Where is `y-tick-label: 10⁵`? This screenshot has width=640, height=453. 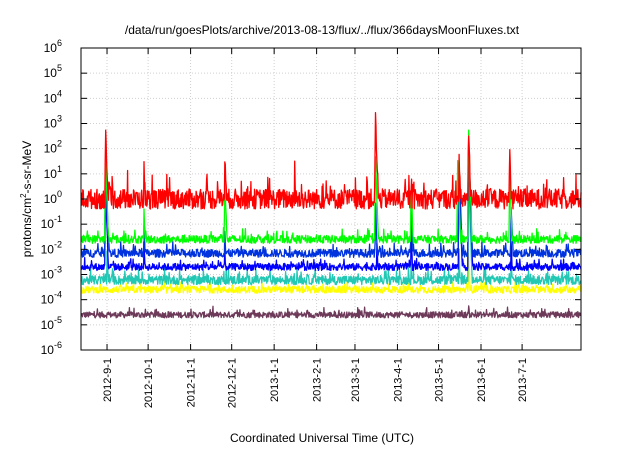
y-tick-label: 10⁵ is located at coordinates (53, 71).